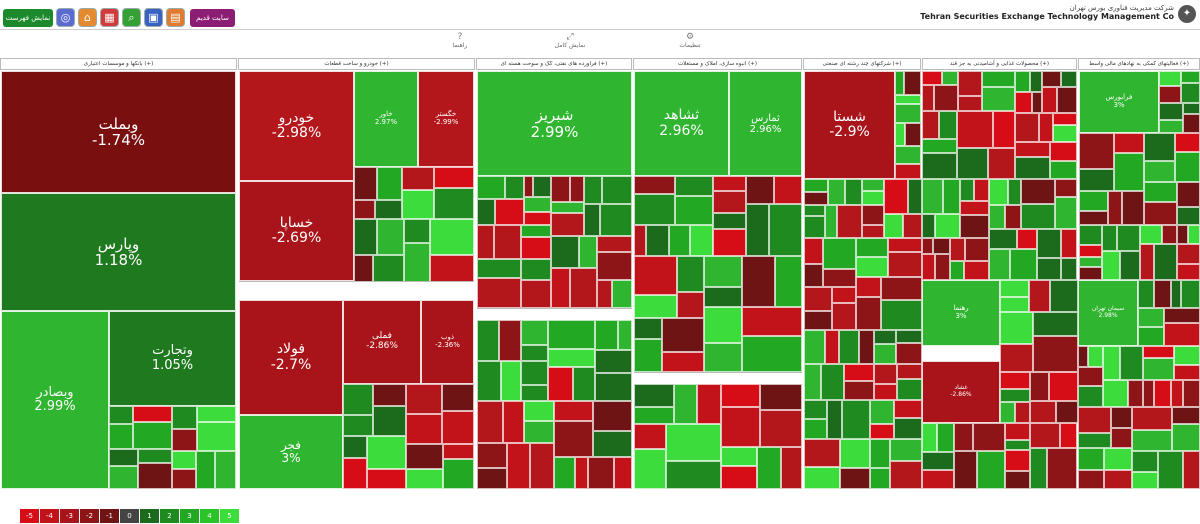  Describe the element at coordinates (296, 231) in the screenshot. I see `stock-tile: خساپا -2.69%` at that location.